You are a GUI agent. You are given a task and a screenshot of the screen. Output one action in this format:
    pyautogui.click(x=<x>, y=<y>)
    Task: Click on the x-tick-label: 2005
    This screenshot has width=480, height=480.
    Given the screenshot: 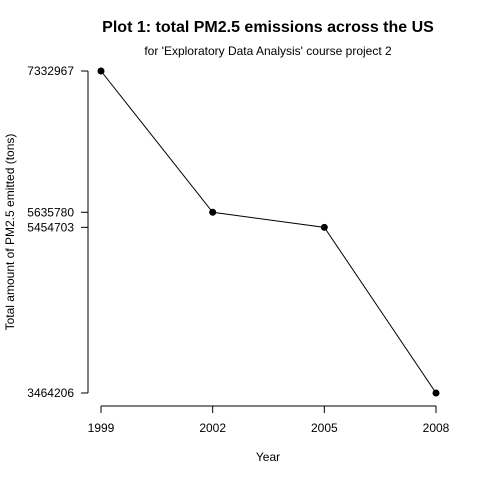 What is the action you would take?
    pyautogui.click(x=324, y=428)
    